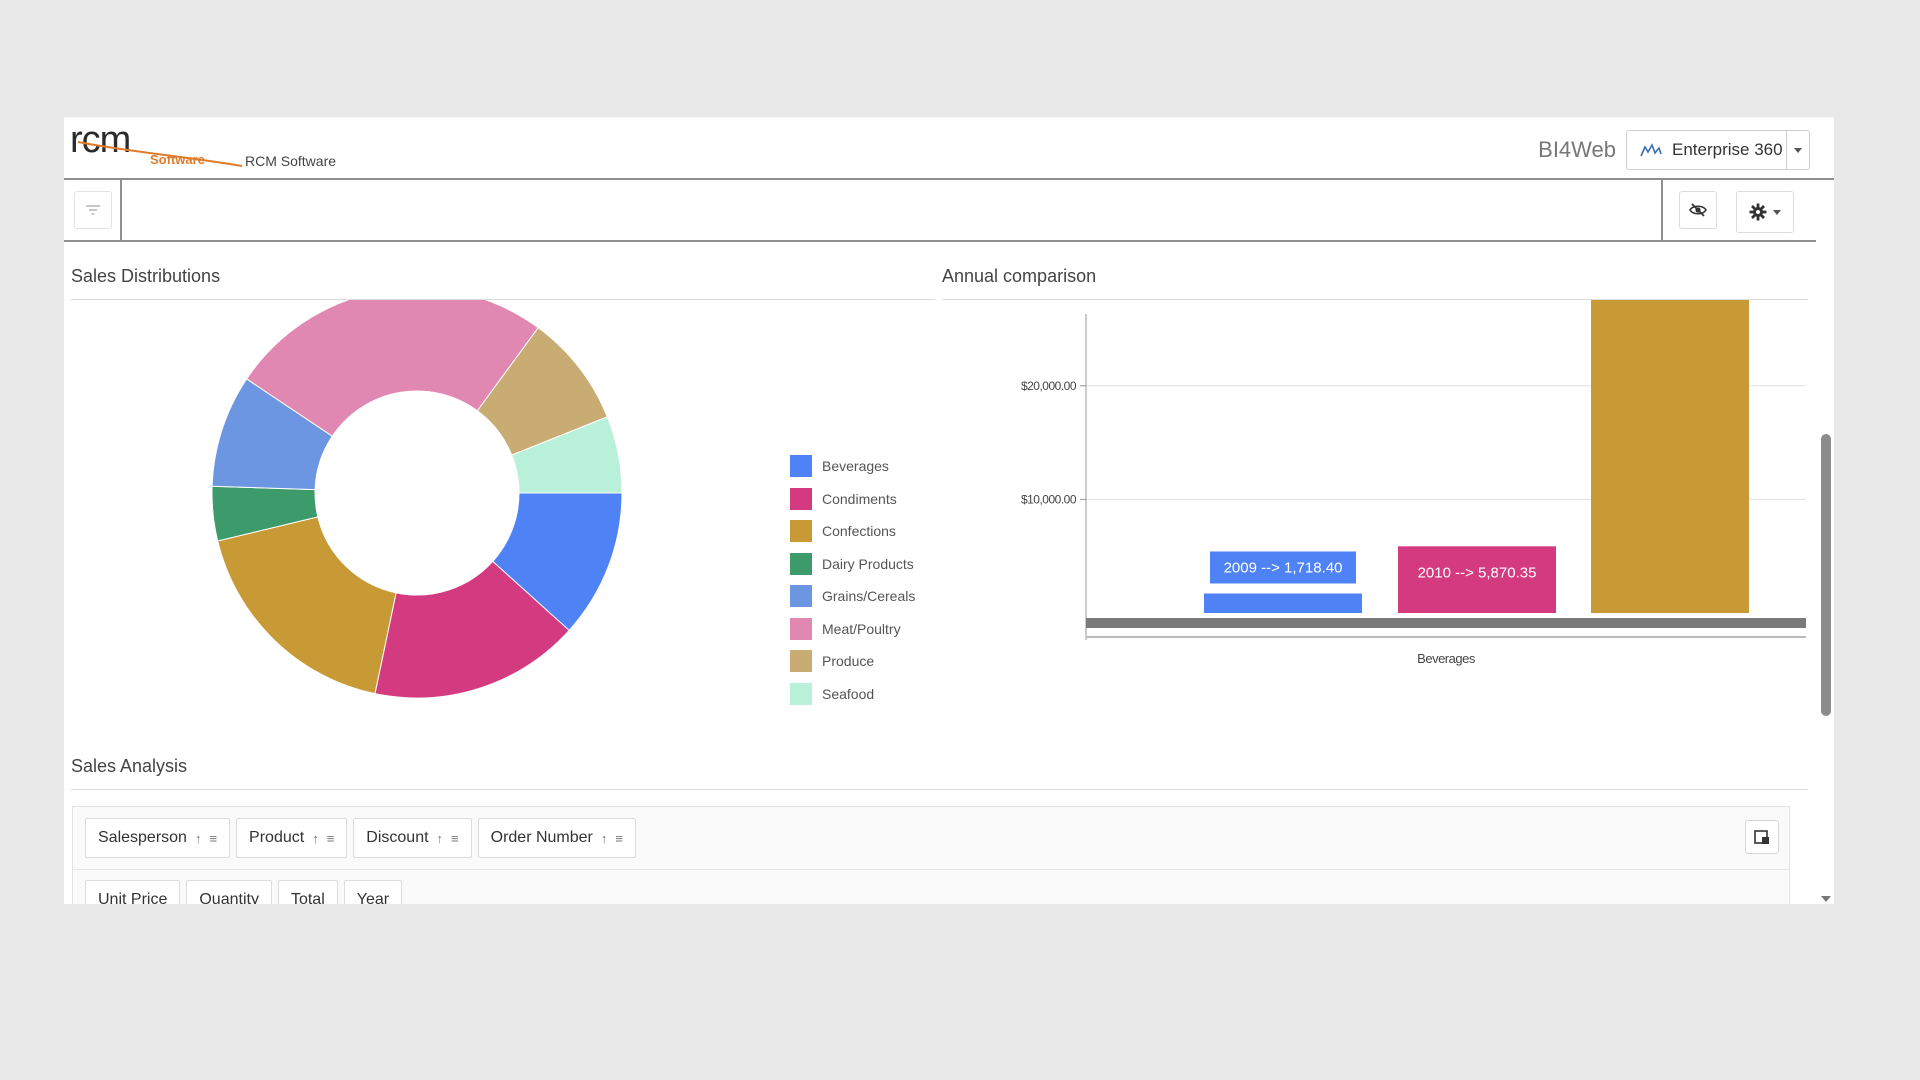  I want to click on sales-distribution-donut-chart, so click(417, 499).